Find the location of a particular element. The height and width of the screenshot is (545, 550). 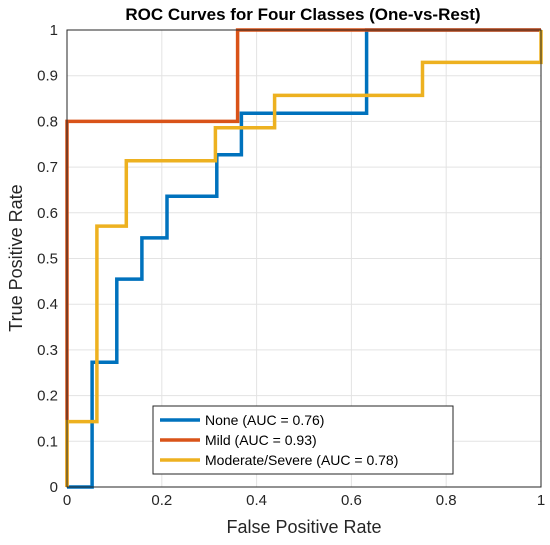

x-tick-label: 0 is located at coordinates (67, 500).